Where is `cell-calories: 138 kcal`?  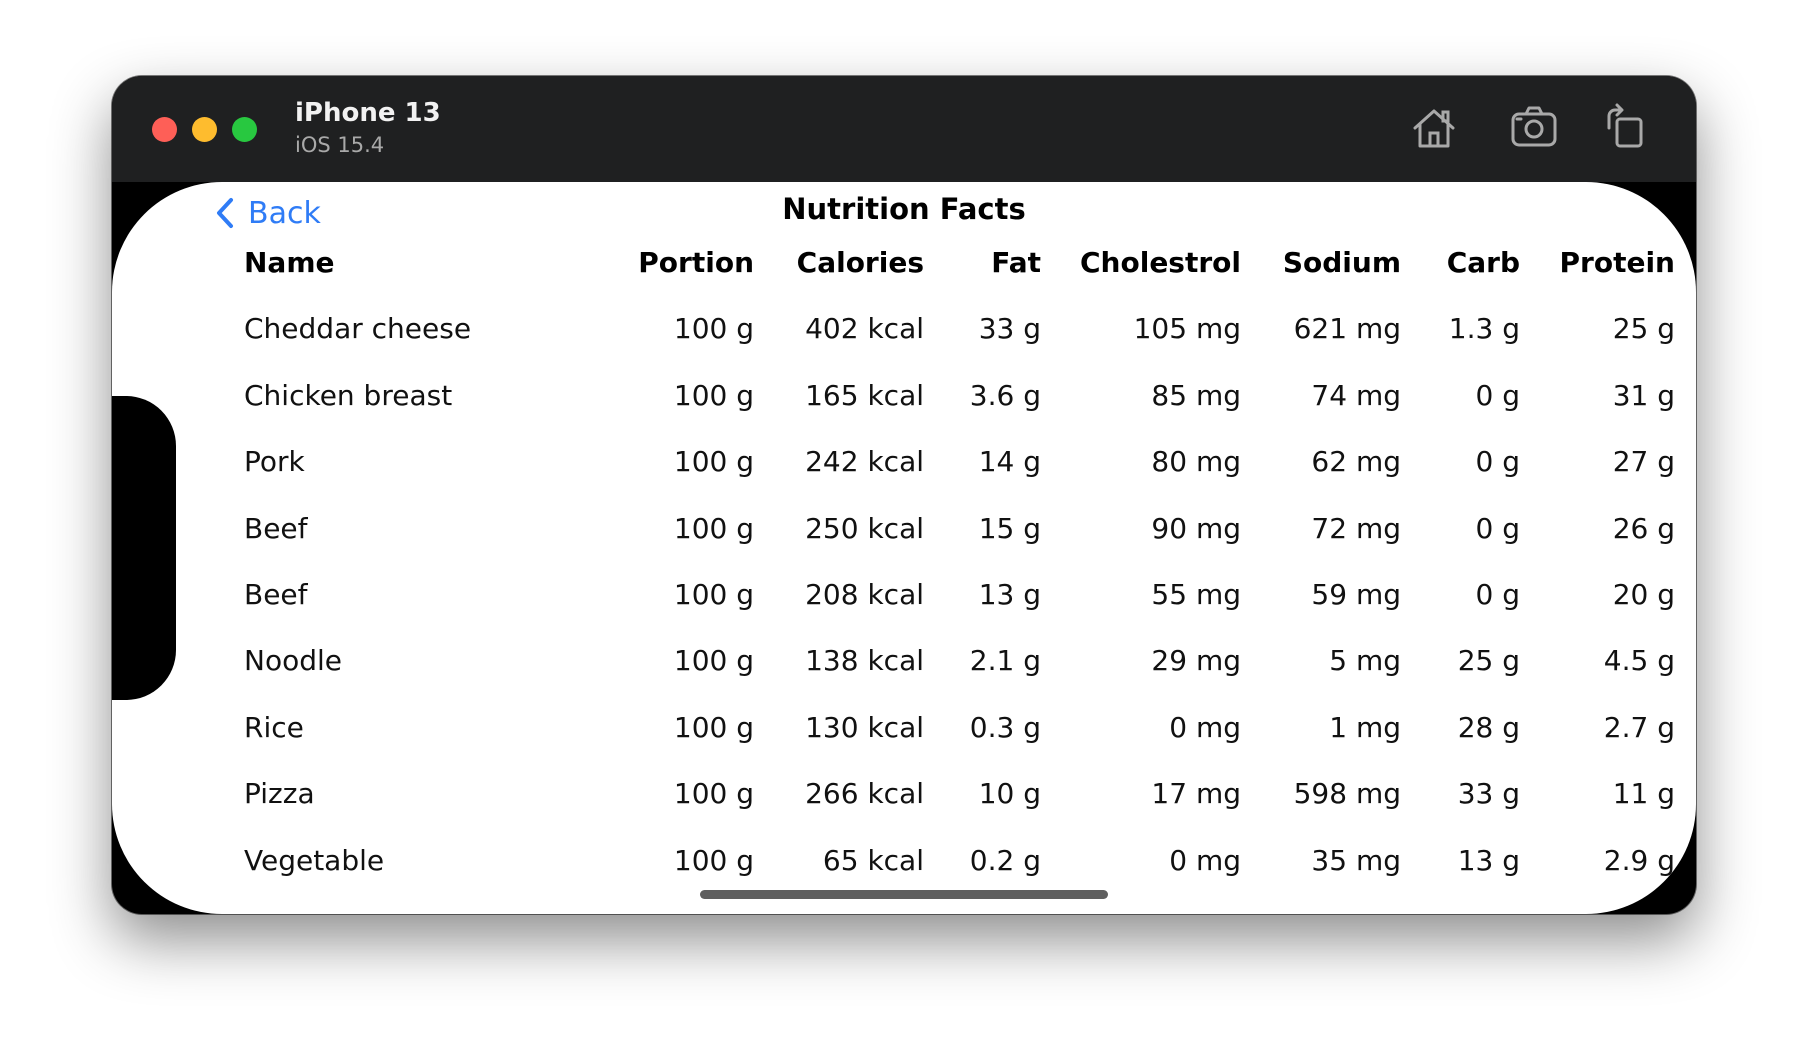
cell-calories: 138 kcal is located at coordinates (864, 661).